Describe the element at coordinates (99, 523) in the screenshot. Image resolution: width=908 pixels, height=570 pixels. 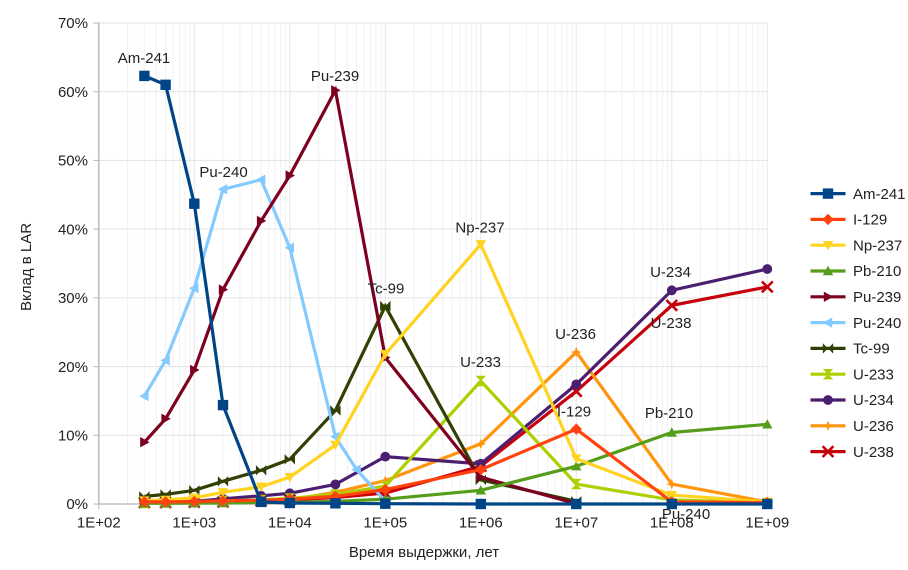
I see `svg-text: 1E+02` at that location.